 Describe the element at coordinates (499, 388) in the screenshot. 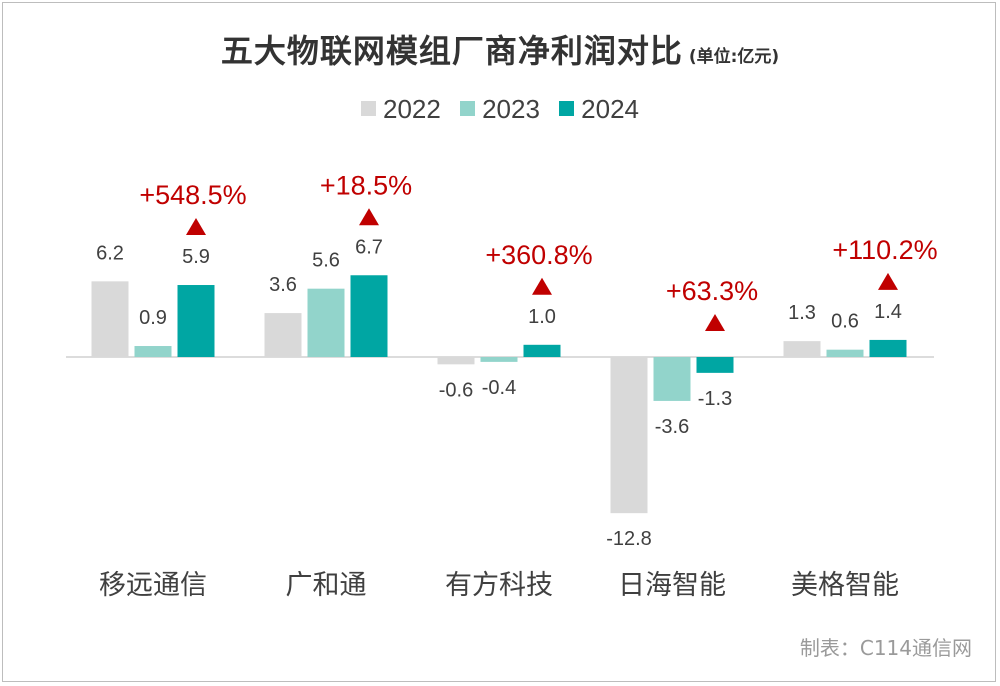

I see `value-label-2023-3: -0.4` at that location.